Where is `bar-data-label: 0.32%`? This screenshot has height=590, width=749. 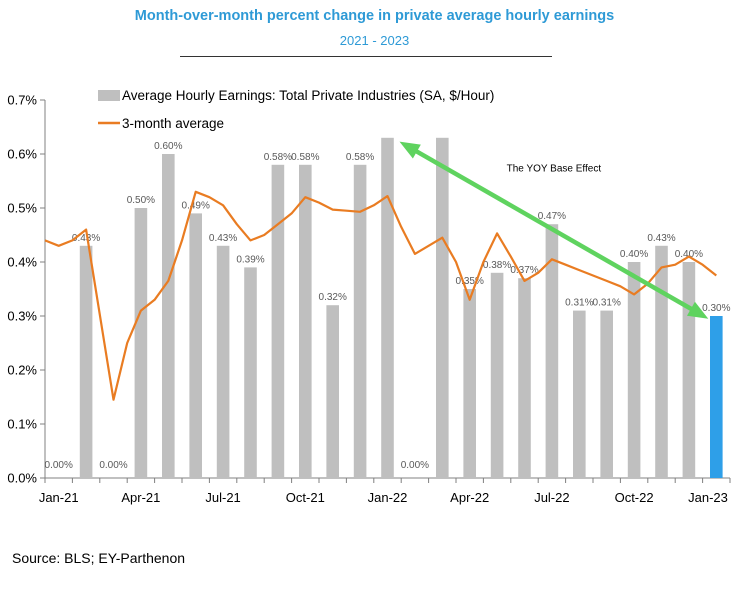 bar-data-label: 0.32% is located at coordinates (333, 297).